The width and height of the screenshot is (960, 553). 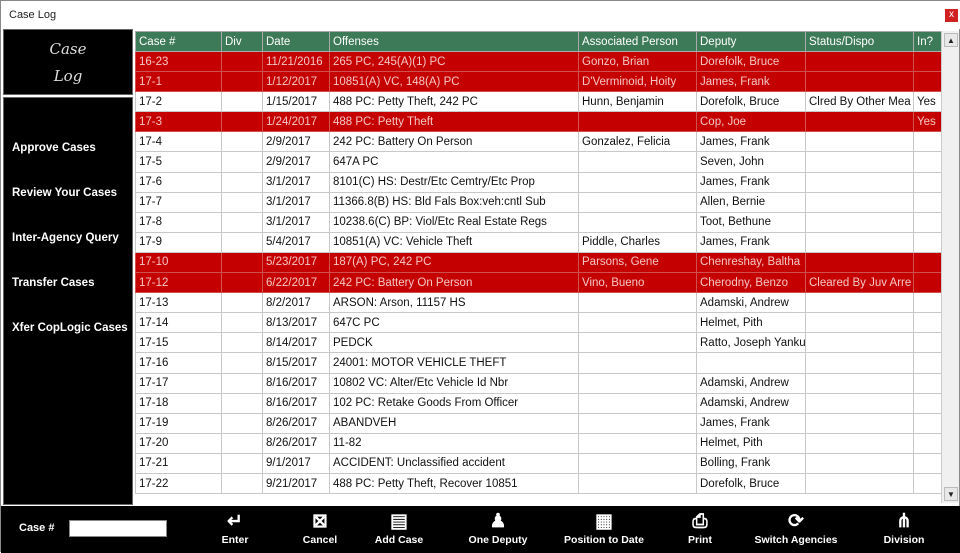 I want to click on table-cell: 8/15/2017, so click(x=296, y=363).